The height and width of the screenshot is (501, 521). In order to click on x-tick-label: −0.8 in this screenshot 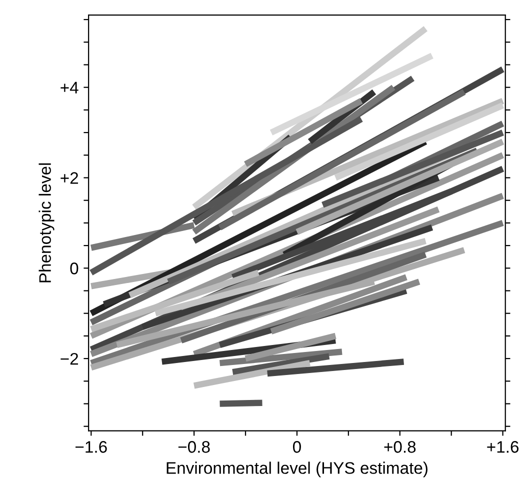, I will do `click(194, 447)`.